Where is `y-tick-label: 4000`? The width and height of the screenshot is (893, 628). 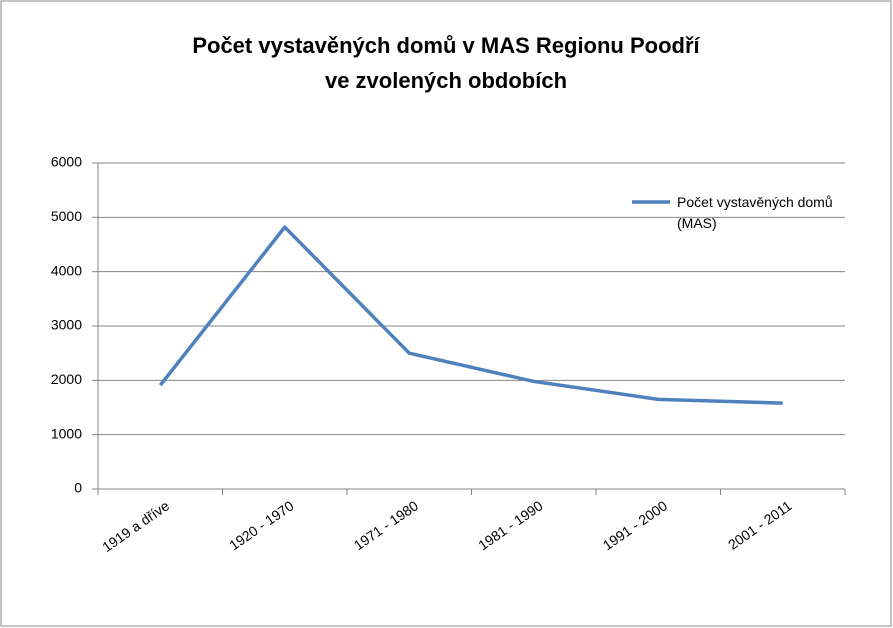
y-tick-label: 4000 is located at coordinates (66, 270).